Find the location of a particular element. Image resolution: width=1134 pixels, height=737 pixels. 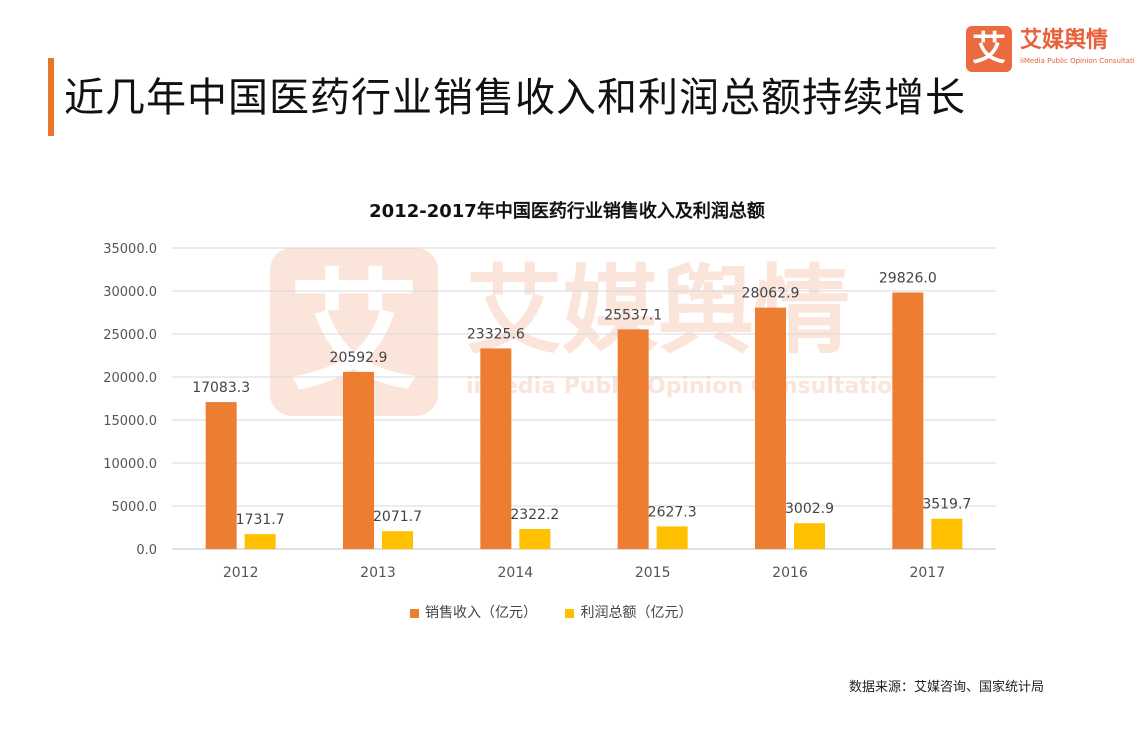

legend-swatch-profit is located at coordinates (570, 613).